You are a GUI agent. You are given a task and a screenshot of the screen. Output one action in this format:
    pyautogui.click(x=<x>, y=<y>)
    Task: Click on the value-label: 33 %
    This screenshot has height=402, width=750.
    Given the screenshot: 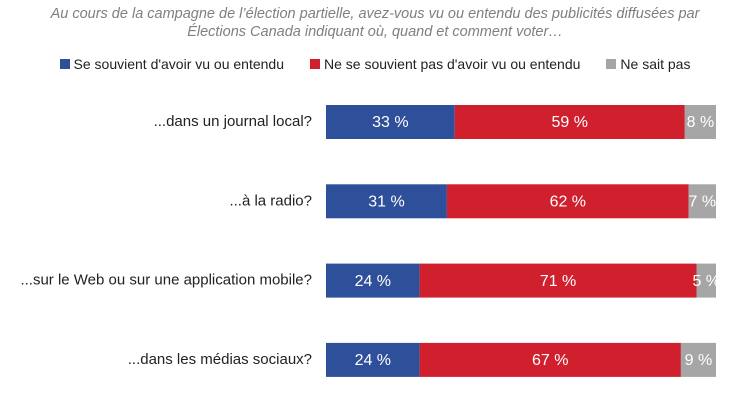 What is the action you would take?
    pyautogui.click(x=390, y=122)
    